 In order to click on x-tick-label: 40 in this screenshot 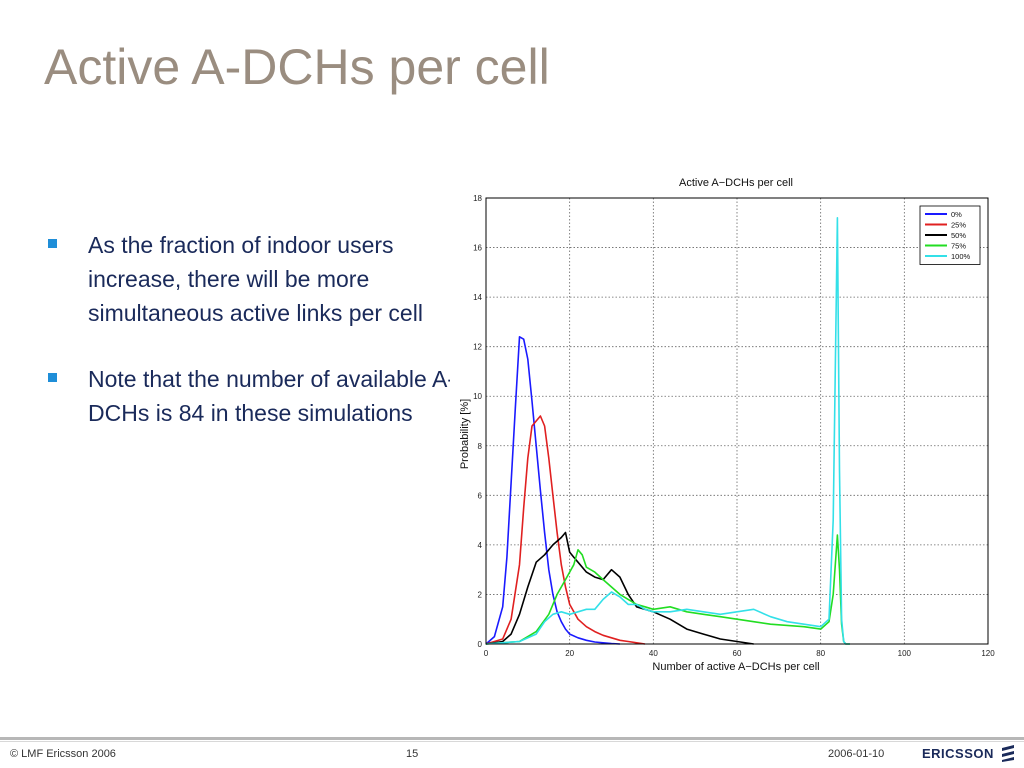, I will do `click(653, 653)`.